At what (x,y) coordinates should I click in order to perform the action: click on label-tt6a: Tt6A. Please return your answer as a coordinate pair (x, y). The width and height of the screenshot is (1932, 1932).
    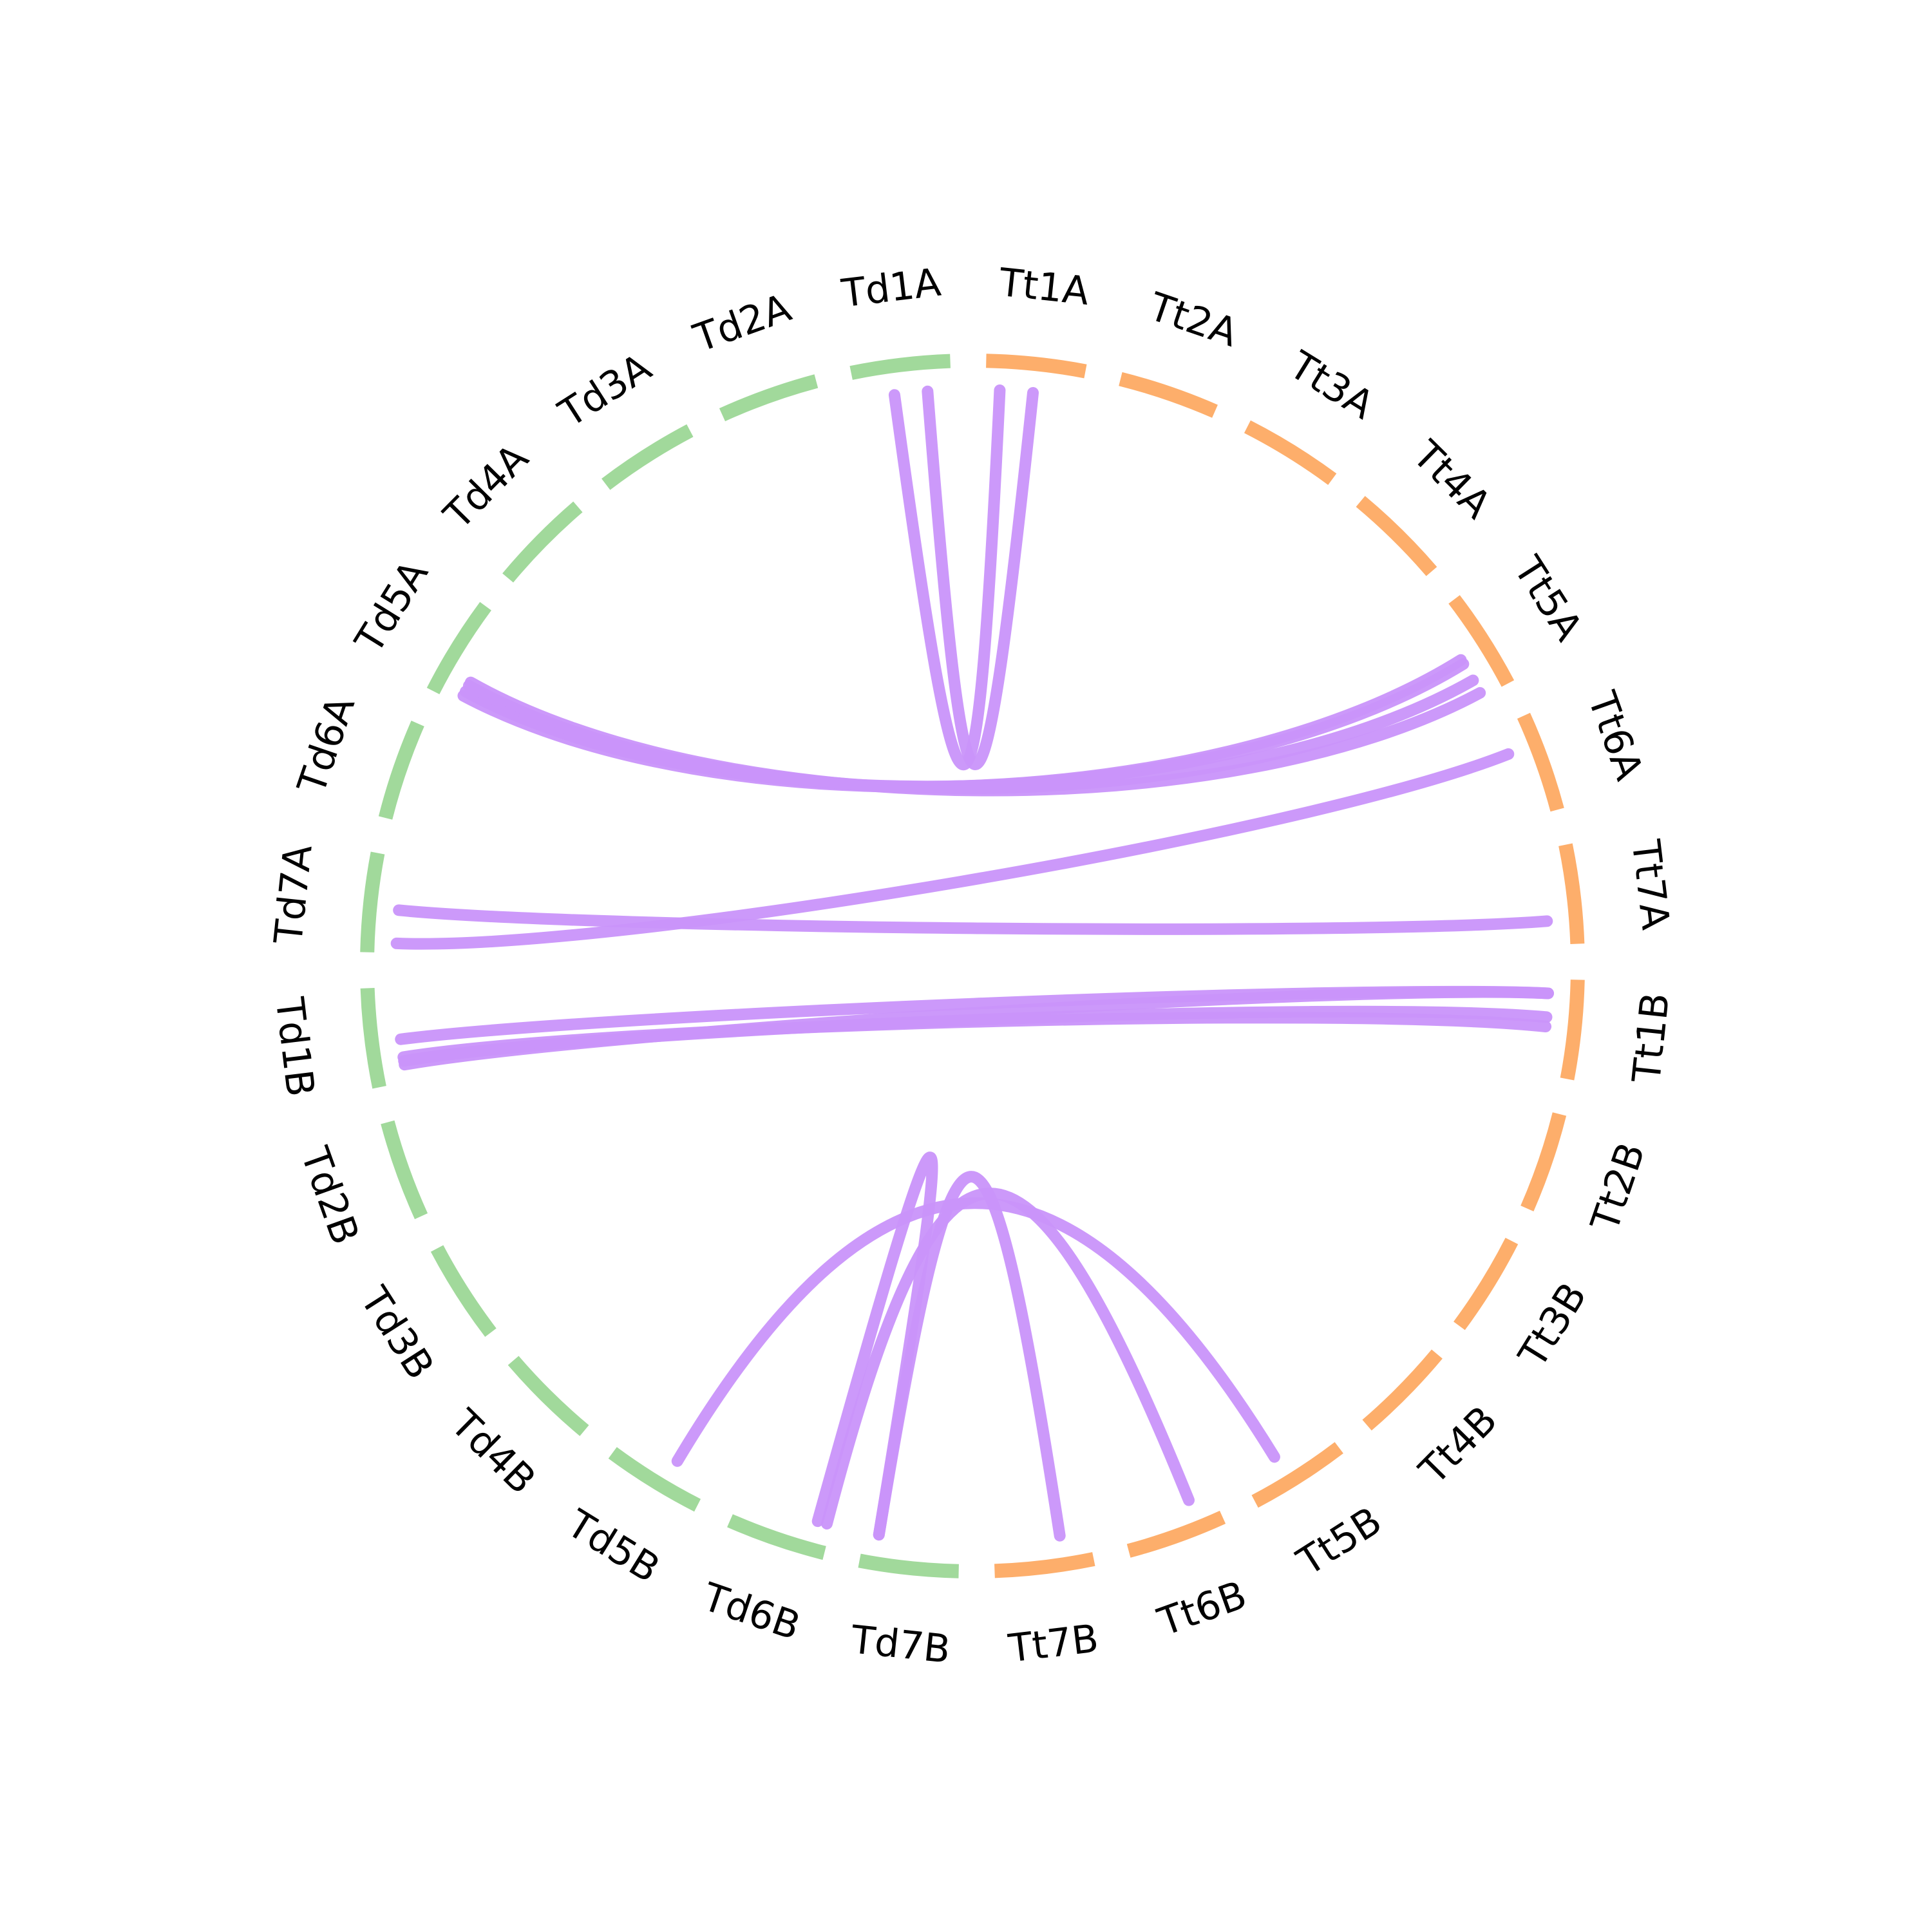
    Looking at the image, I should click on (1614, 736).